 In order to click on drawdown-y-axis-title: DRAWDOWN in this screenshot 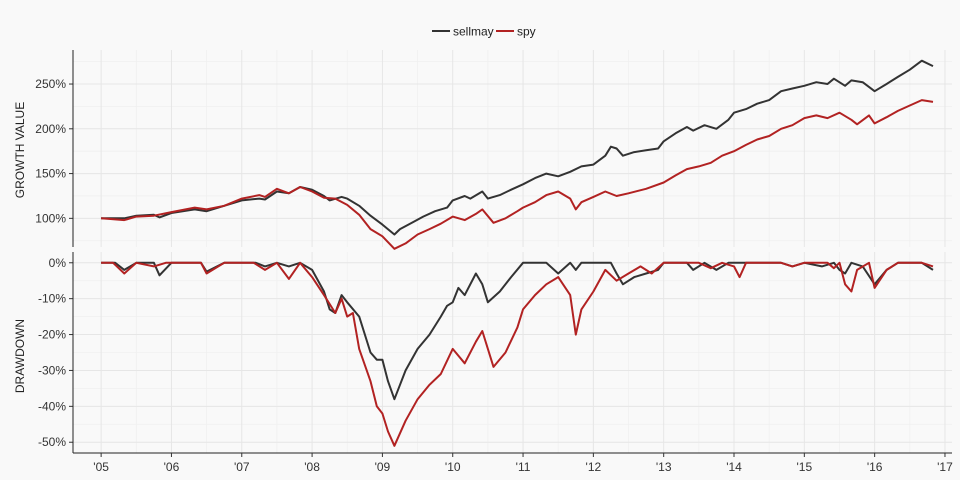, I will do `click(20, 356)`.